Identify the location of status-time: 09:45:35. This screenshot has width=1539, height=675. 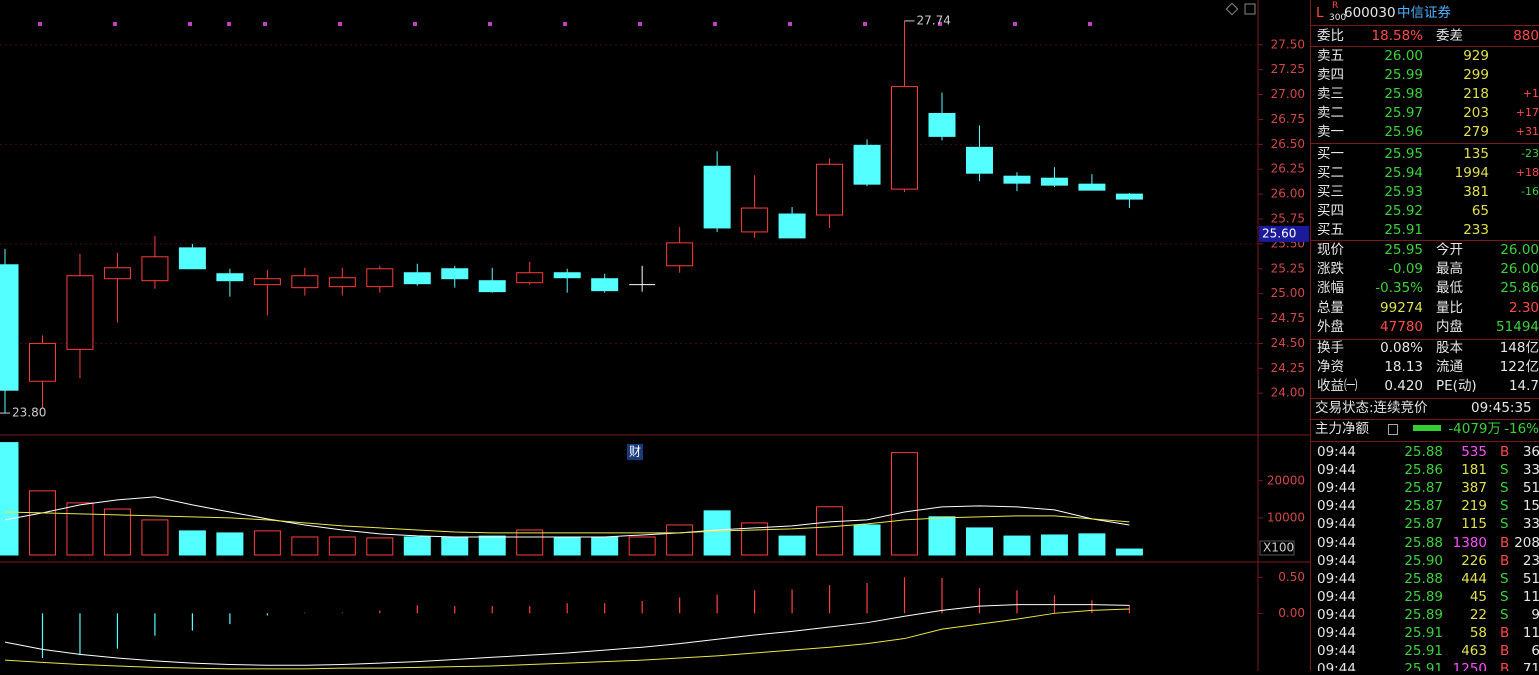
(1501, 408).